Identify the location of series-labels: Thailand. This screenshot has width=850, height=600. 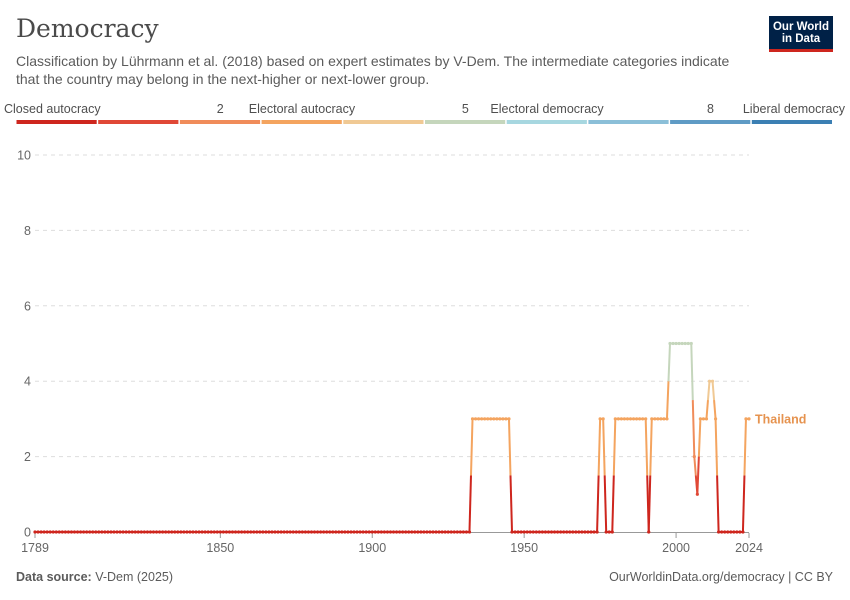
(780, 419).